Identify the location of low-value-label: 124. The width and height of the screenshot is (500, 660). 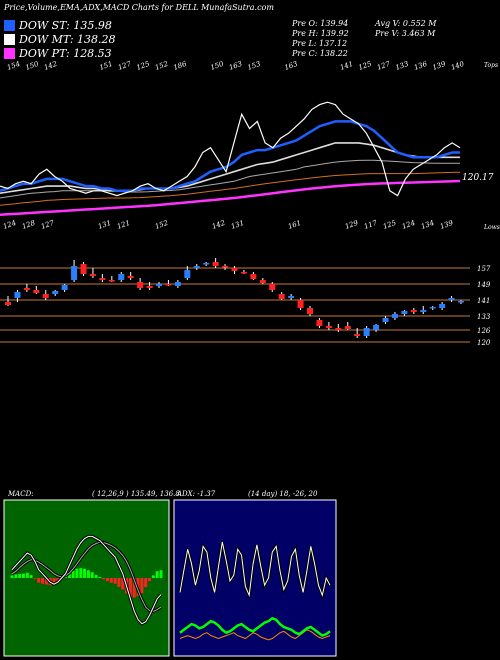
(9, 225).